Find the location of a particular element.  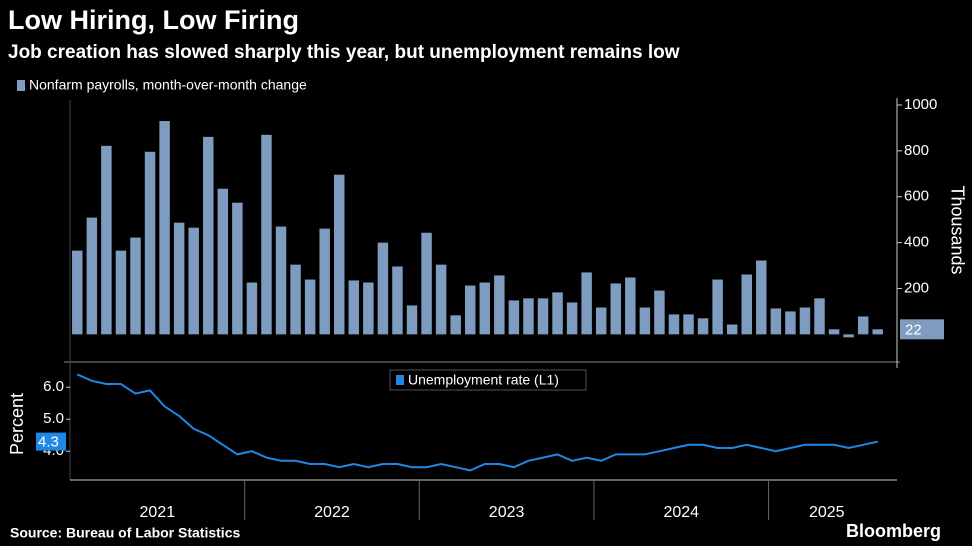

legend-box is located at coordinates (488, 380).